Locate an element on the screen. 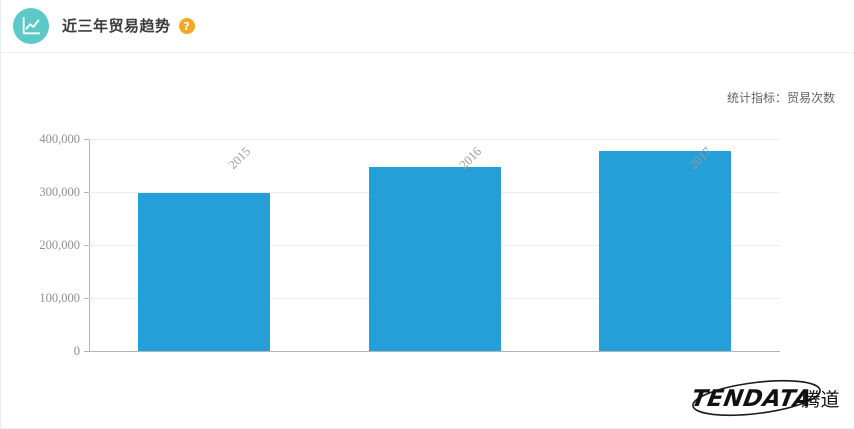 This screenshot has width=854, height=429. bar-2016 is located at coordinates (434, 258).